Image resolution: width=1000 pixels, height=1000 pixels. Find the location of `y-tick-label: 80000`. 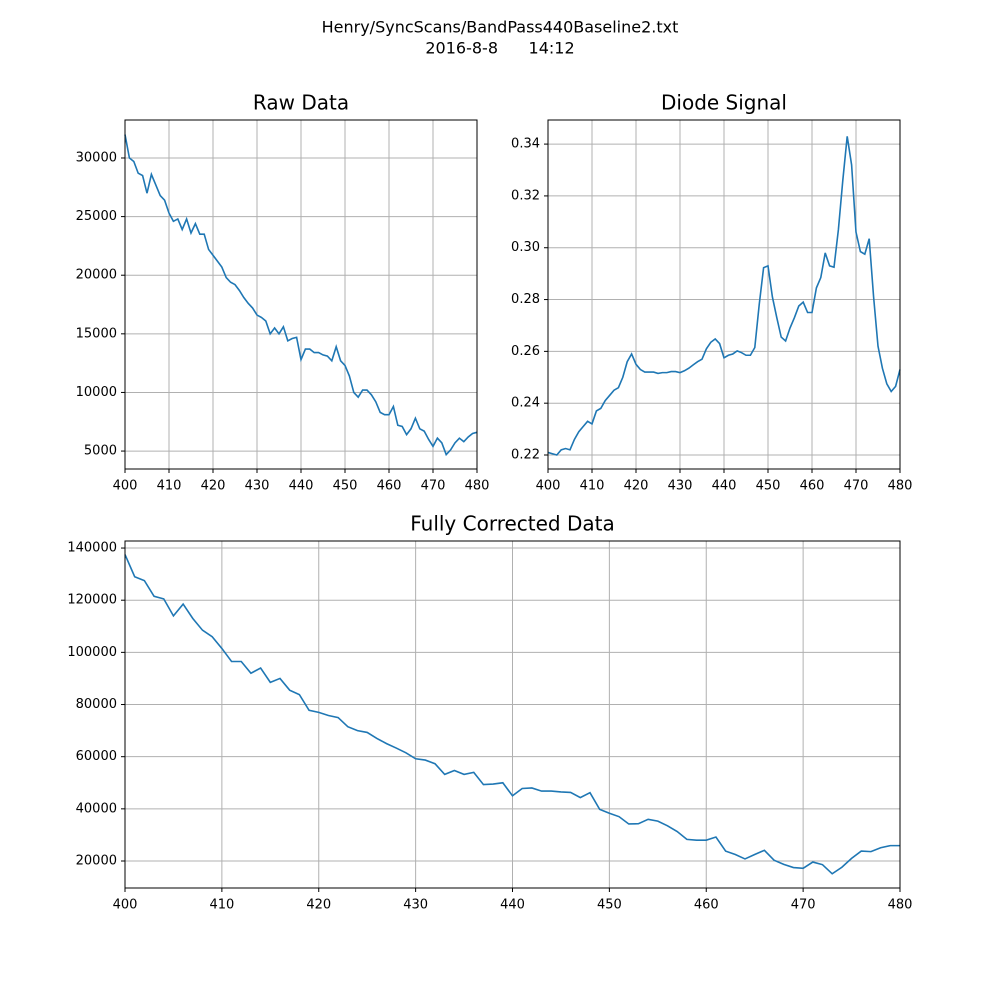

y-tick-label: 80000 is located at coordinates (96, 704).